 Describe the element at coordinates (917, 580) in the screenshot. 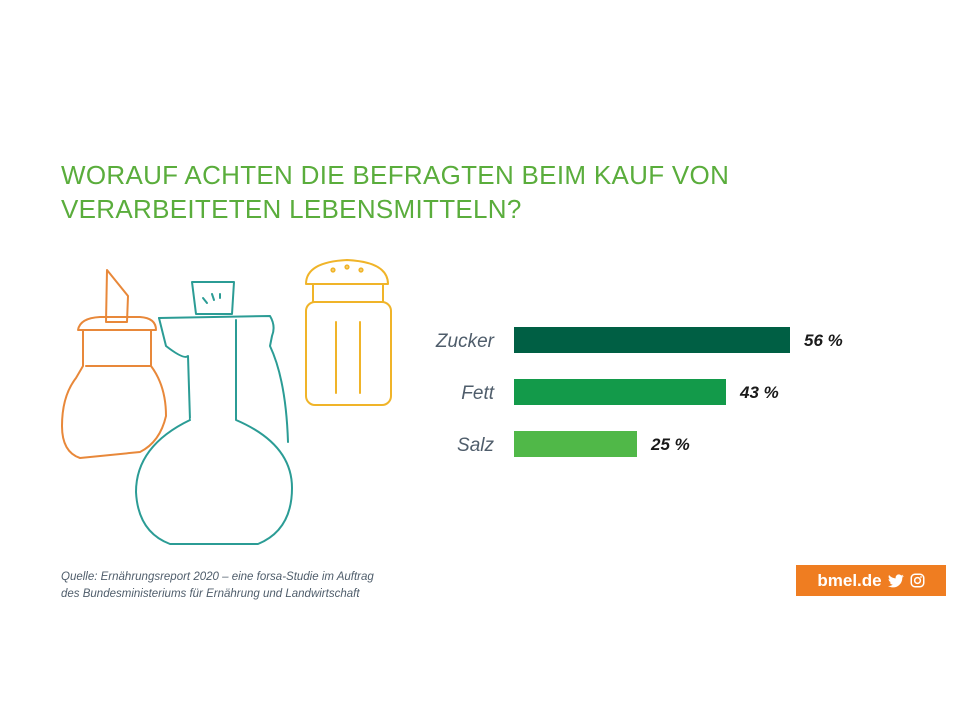

I see `instagram-icon` at that location.